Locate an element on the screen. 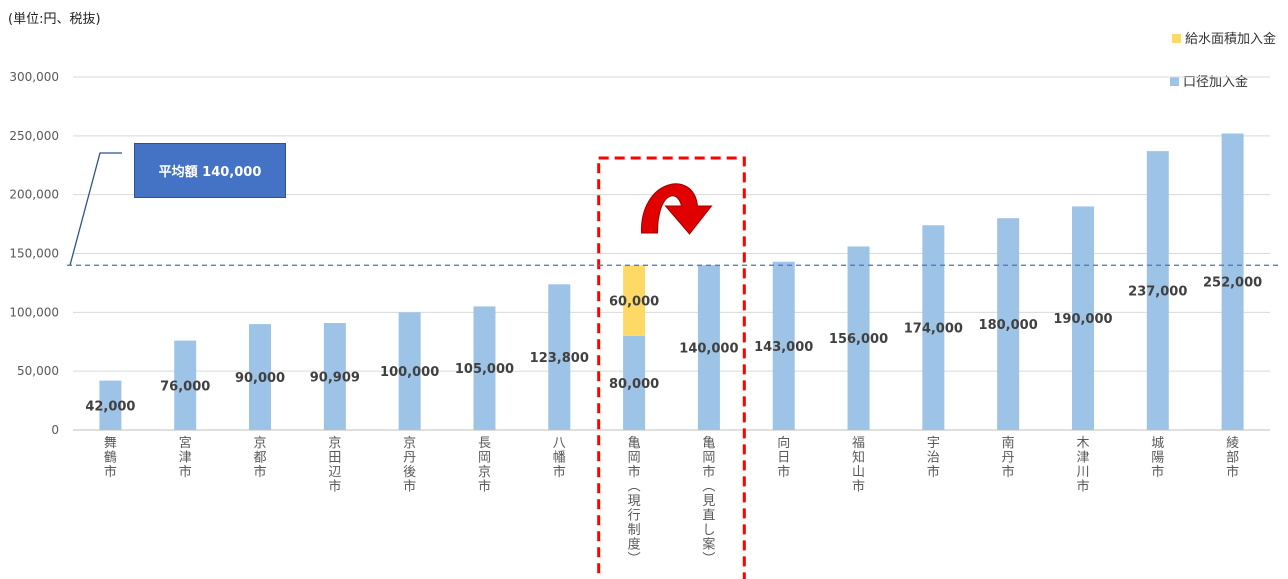 This screenshot has width=1288, height=579. data-label: 42,000 is located at coordinates (110, 406).